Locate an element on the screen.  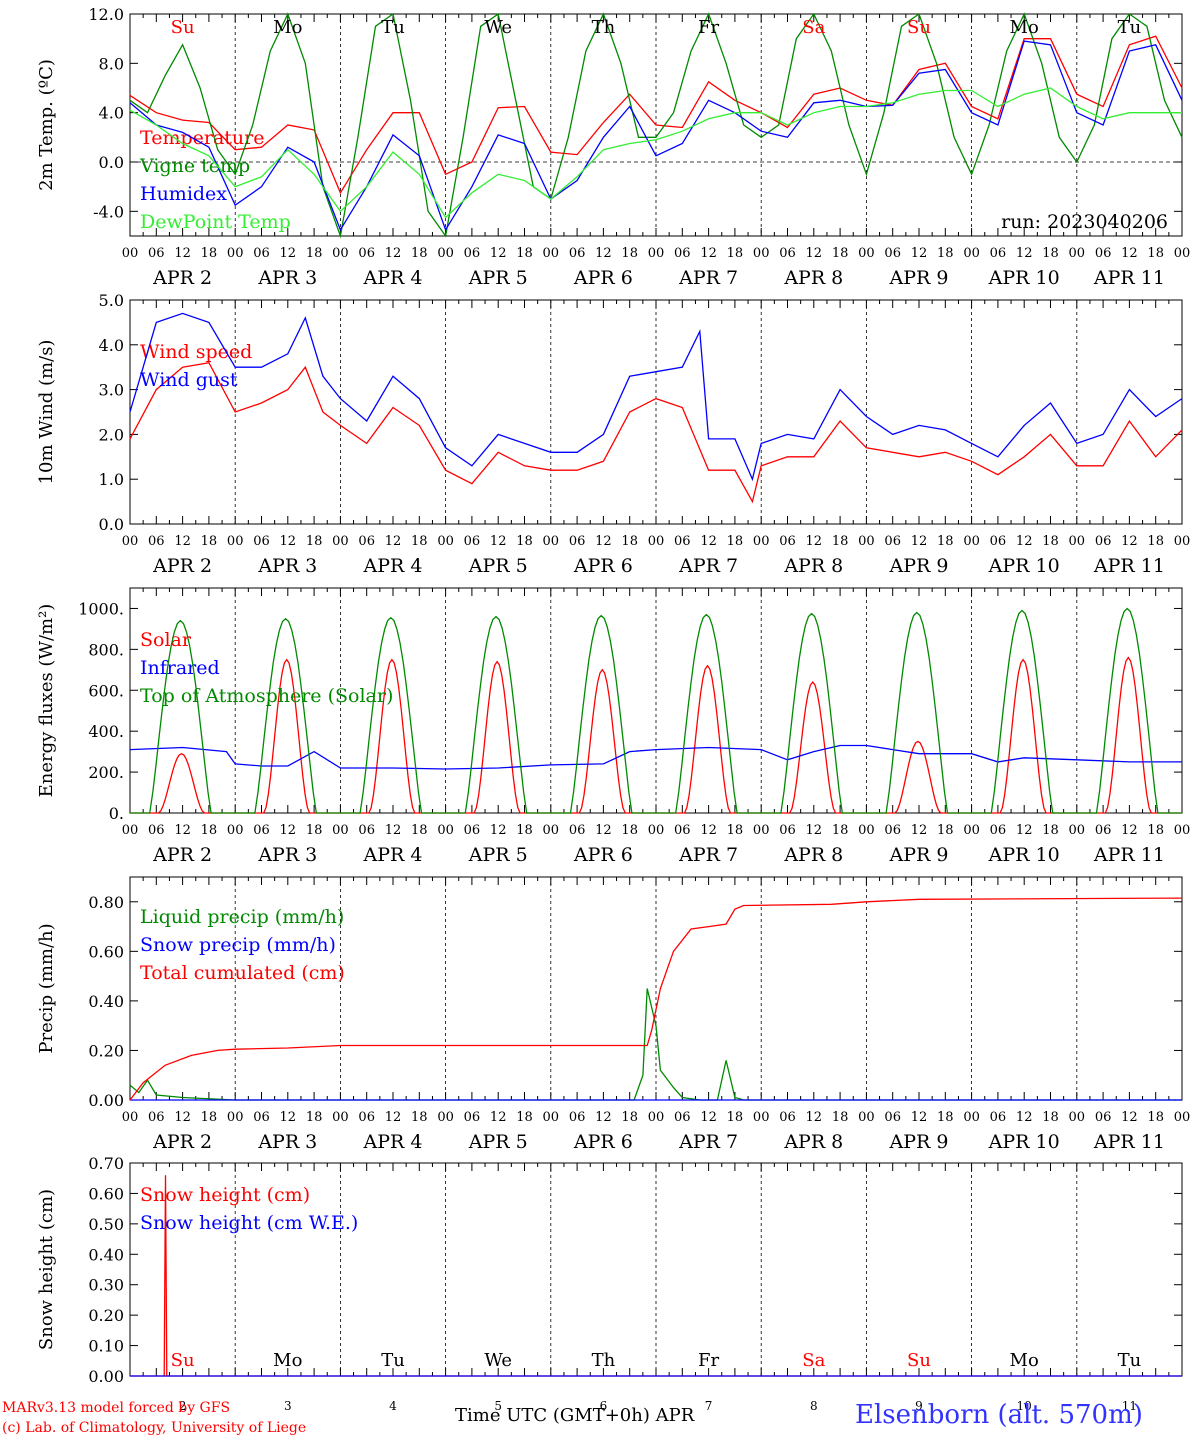
x-date-label: APR 11 is located at coordinates (1129, 1142).